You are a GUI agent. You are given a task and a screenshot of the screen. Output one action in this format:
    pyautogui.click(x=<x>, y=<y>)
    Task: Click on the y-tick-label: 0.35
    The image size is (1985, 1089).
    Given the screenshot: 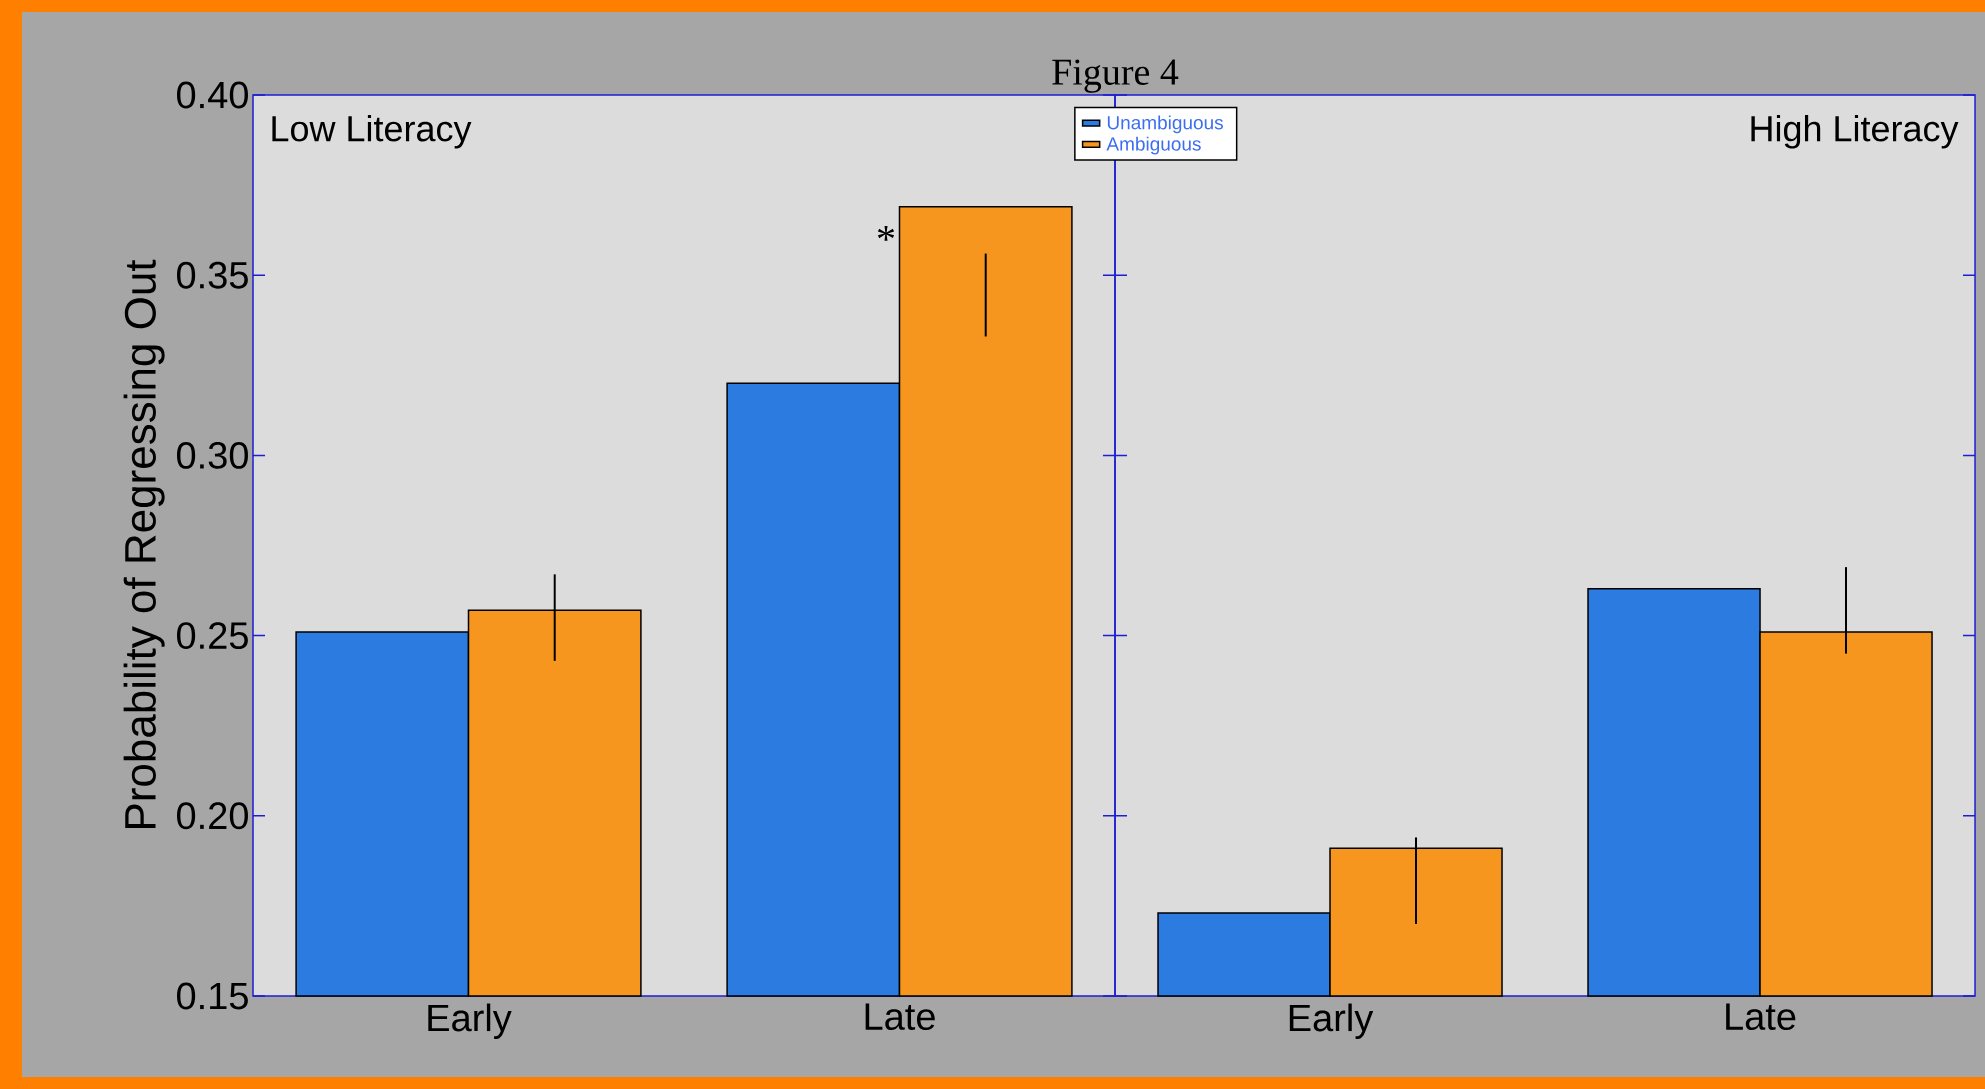 What is the action you would take?
    pyautogui.click(x=212, y=275)
    